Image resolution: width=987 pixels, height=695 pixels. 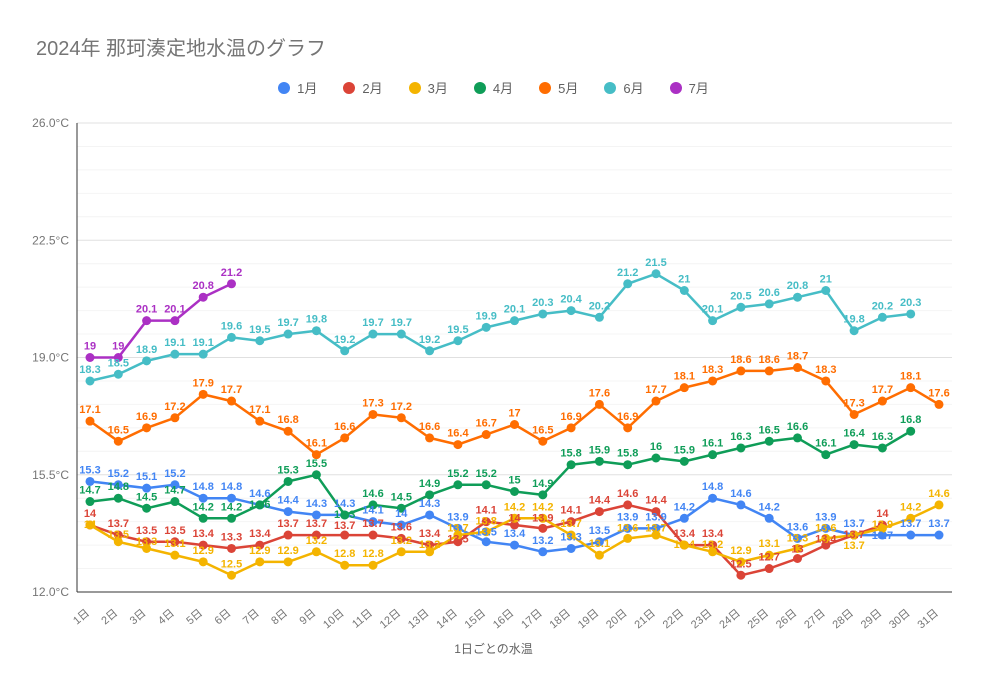 I want to click on data-point-3月-30日, so click(x=911, y=518).